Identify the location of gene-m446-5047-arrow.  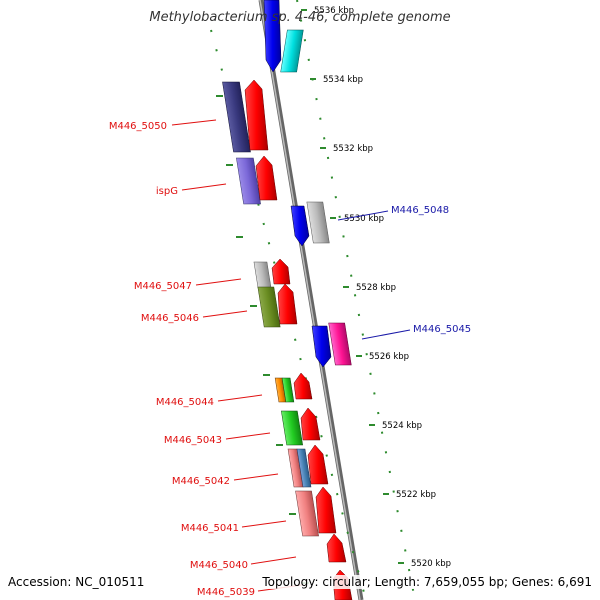
(281, 271).